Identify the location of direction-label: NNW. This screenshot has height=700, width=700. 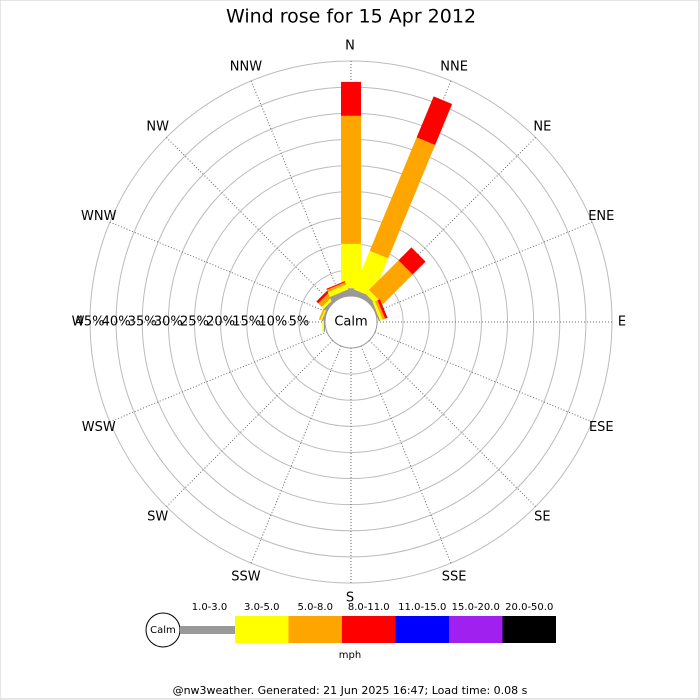
(246, 67).